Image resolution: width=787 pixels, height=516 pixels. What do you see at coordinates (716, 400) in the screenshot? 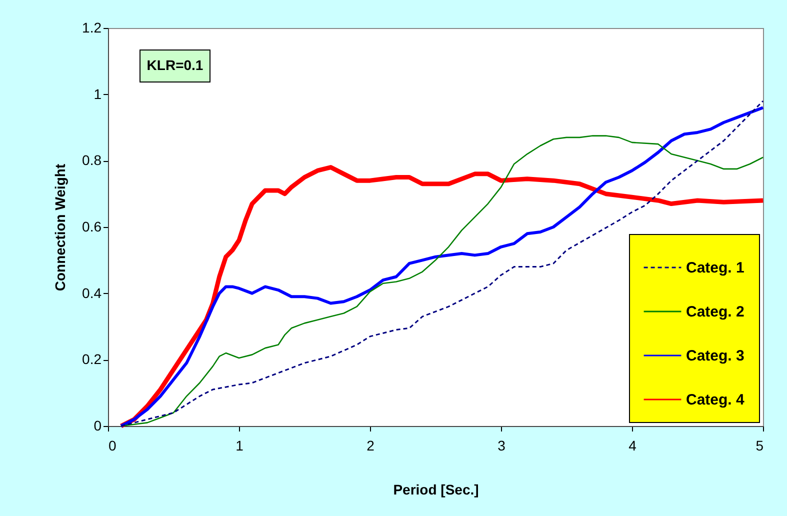
I see `legend-label: Categ. 4` at bounding box center [716, 400].